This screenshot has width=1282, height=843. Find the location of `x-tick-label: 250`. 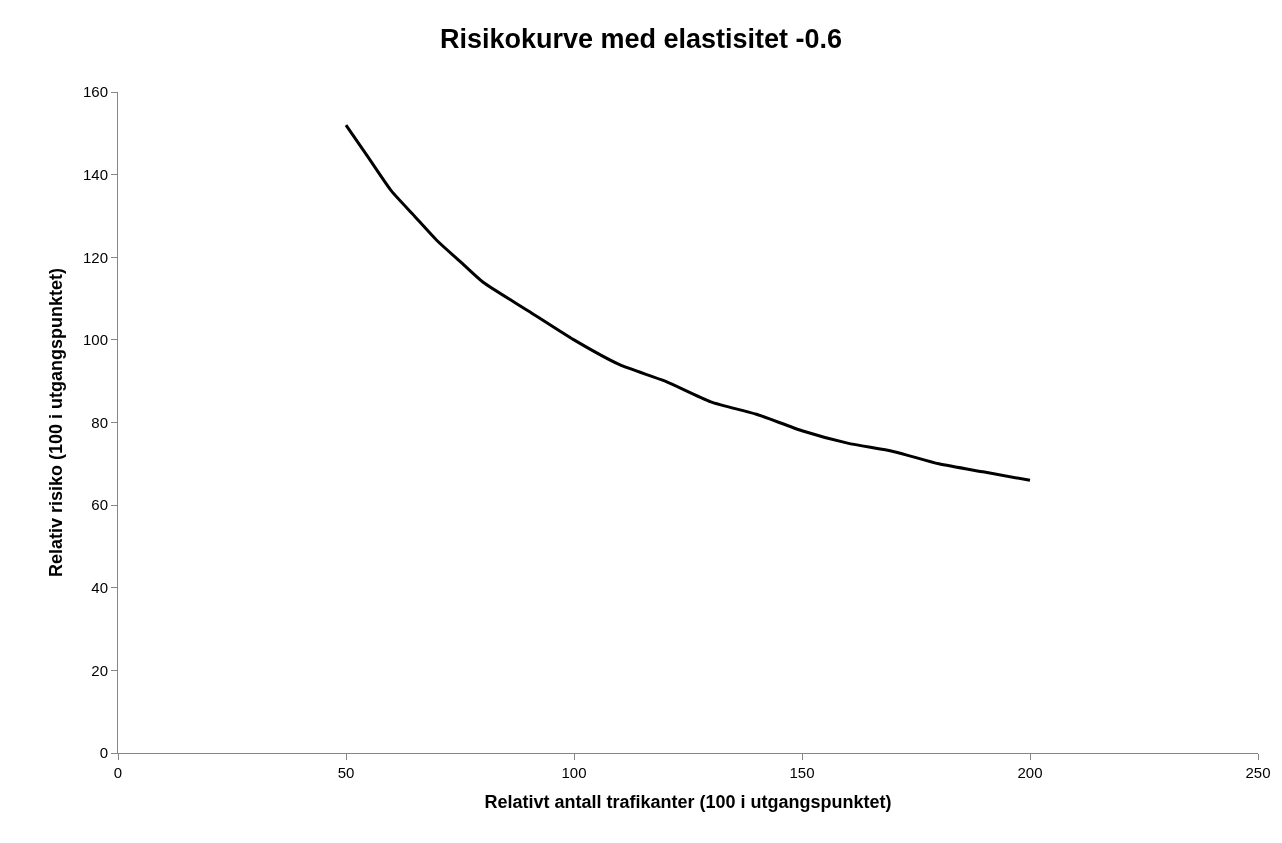

x-tick-label: 250 is located at coordinates (1258, 772).